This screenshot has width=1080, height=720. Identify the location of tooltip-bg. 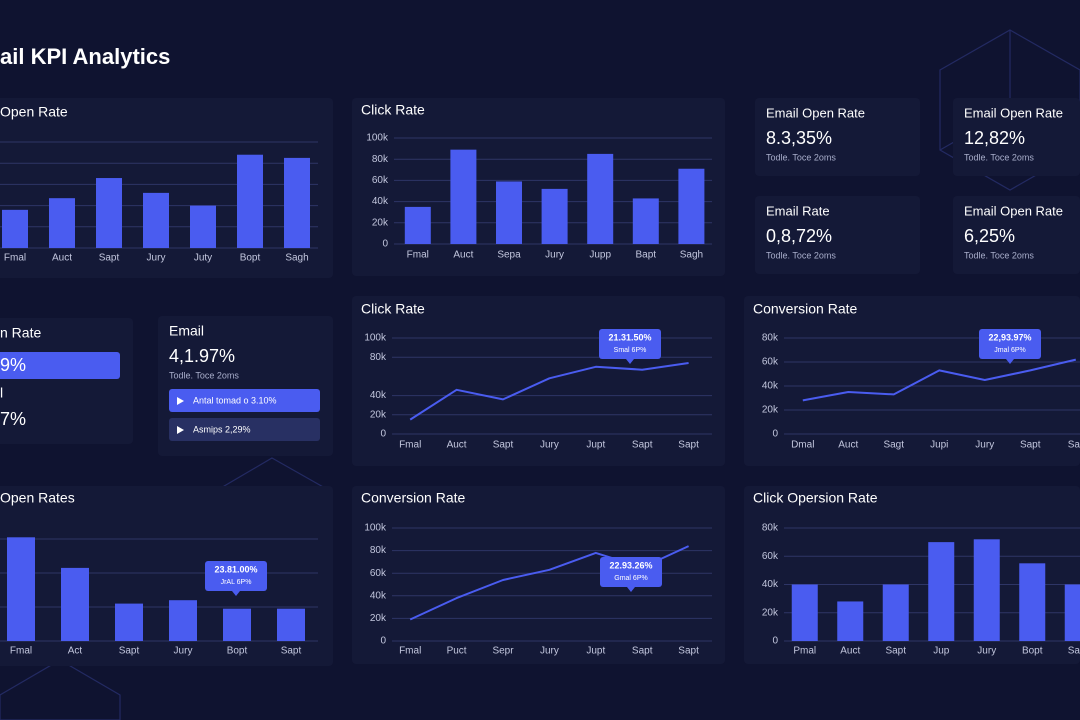
(630, 344).